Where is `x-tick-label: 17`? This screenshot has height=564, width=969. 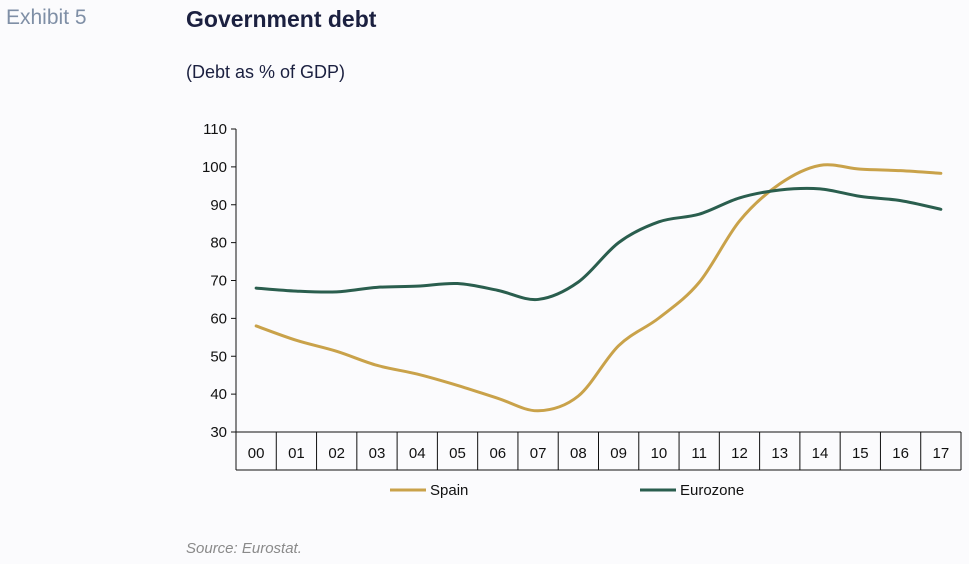 x-tick-label: 17 is located at coordinates (941, 453).